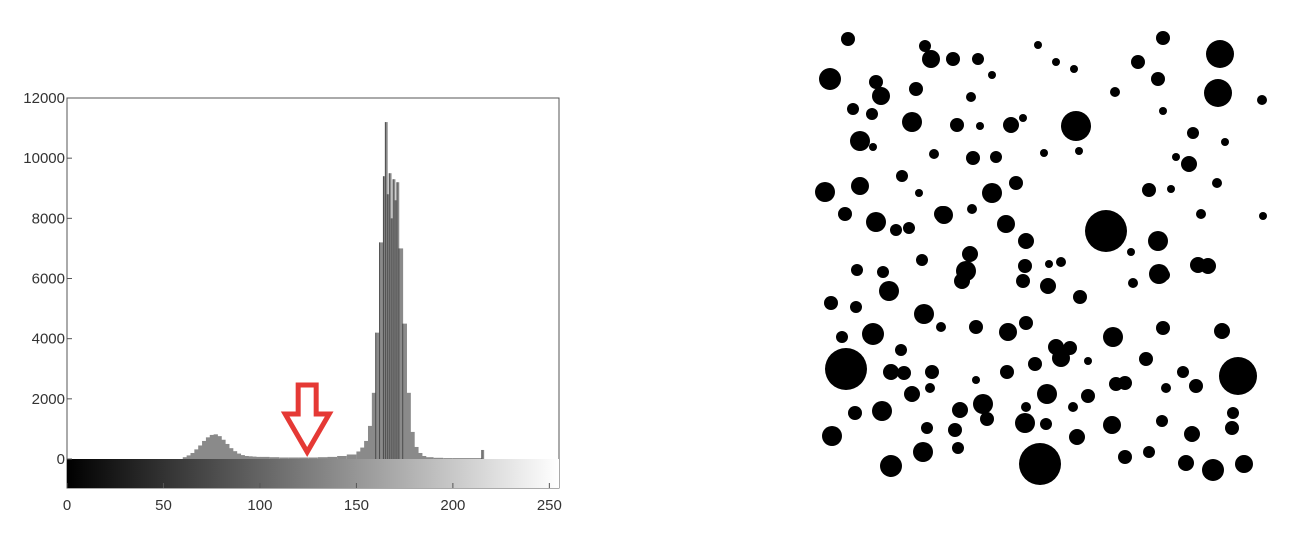 The image size is (1296, 550). Describe the element at coordinates (312, 498) in the screenshot. I see `x-axis-ticks: 0 50 100 150 200 250` at that location.